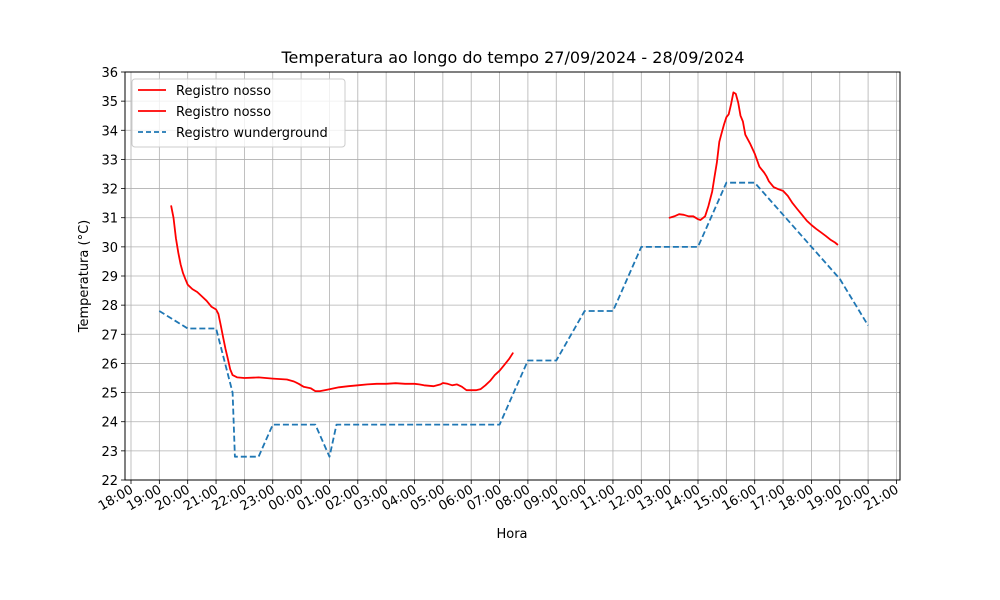 The height and width of the screenshot is (600, 1000). Describe the element at coordinates (109, 364) in the screenshot. I see `y-tick-label: 26` at that location.